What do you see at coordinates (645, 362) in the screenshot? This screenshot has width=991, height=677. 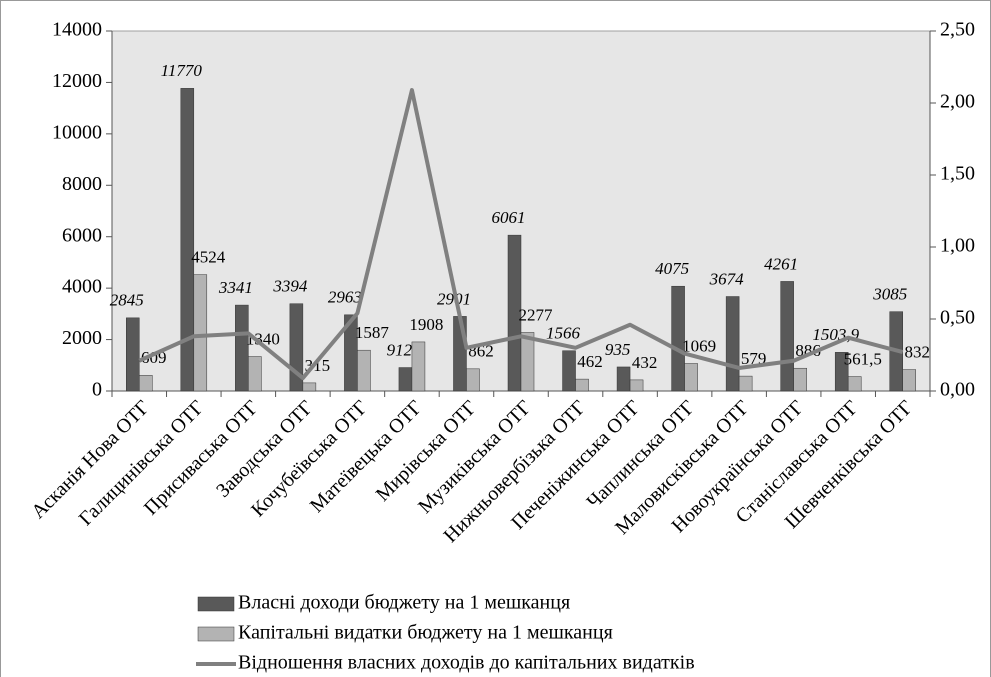 I see `data-label: 432` at bounding box center [645, 362].